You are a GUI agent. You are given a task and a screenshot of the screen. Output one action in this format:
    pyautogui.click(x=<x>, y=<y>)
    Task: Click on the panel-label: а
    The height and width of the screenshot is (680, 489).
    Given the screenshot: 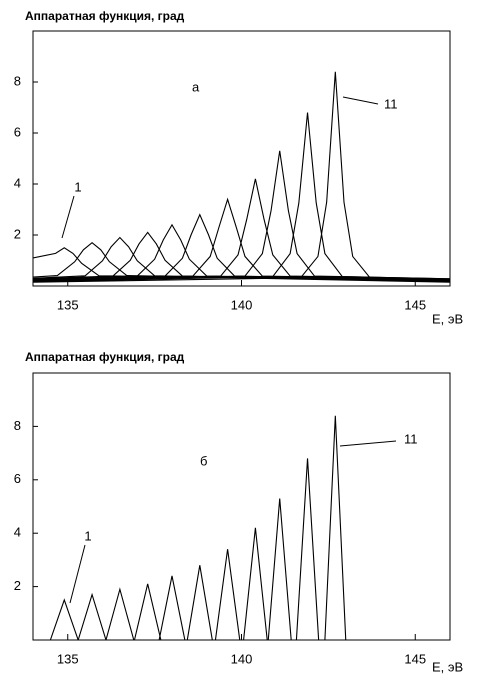 What is the action you would take?
    pyautogui.click(x=196, y=86)
    